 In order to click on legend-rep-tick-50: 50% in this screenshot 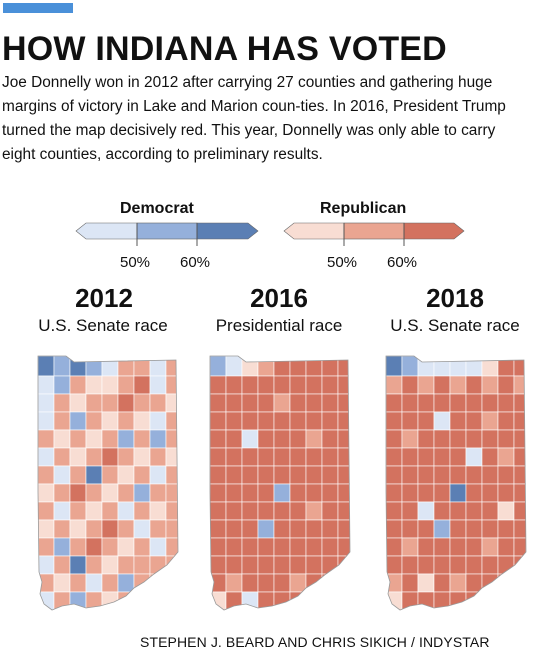, I will do `click(342, 262)`.